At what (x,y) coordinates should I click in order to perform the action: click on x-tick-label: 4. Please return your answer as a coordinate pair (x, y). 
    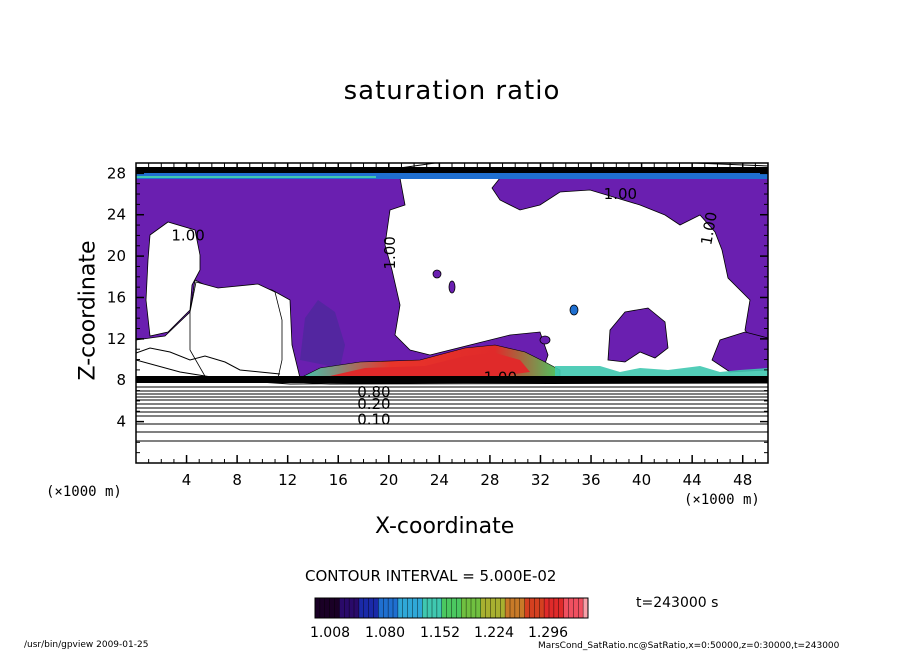
    Looking at the image, I should click on (187, 480).